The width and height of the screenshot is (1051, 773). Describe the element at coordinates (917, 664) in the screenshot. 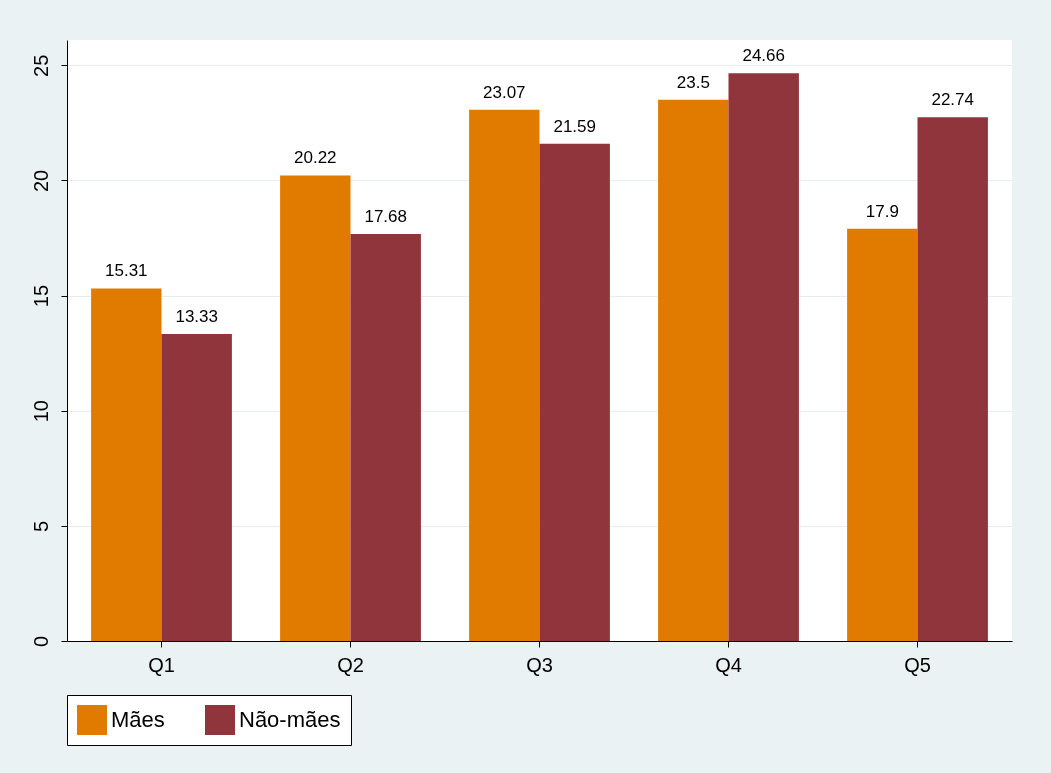

I see `x-tick-label: Q5` at that location.